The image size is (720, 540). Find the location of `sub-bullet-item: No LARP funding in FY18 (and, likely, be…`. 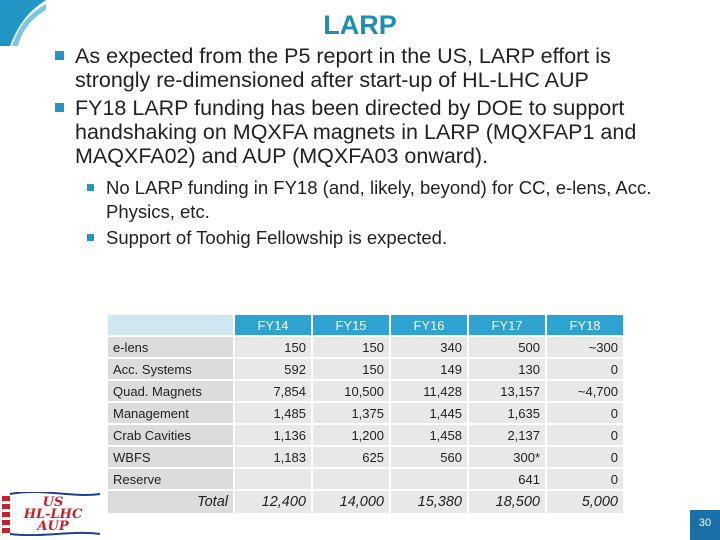

sub-bullet-item: No LARP funding in FY18 (and, likely, be… is located at coordinates (384, 200).